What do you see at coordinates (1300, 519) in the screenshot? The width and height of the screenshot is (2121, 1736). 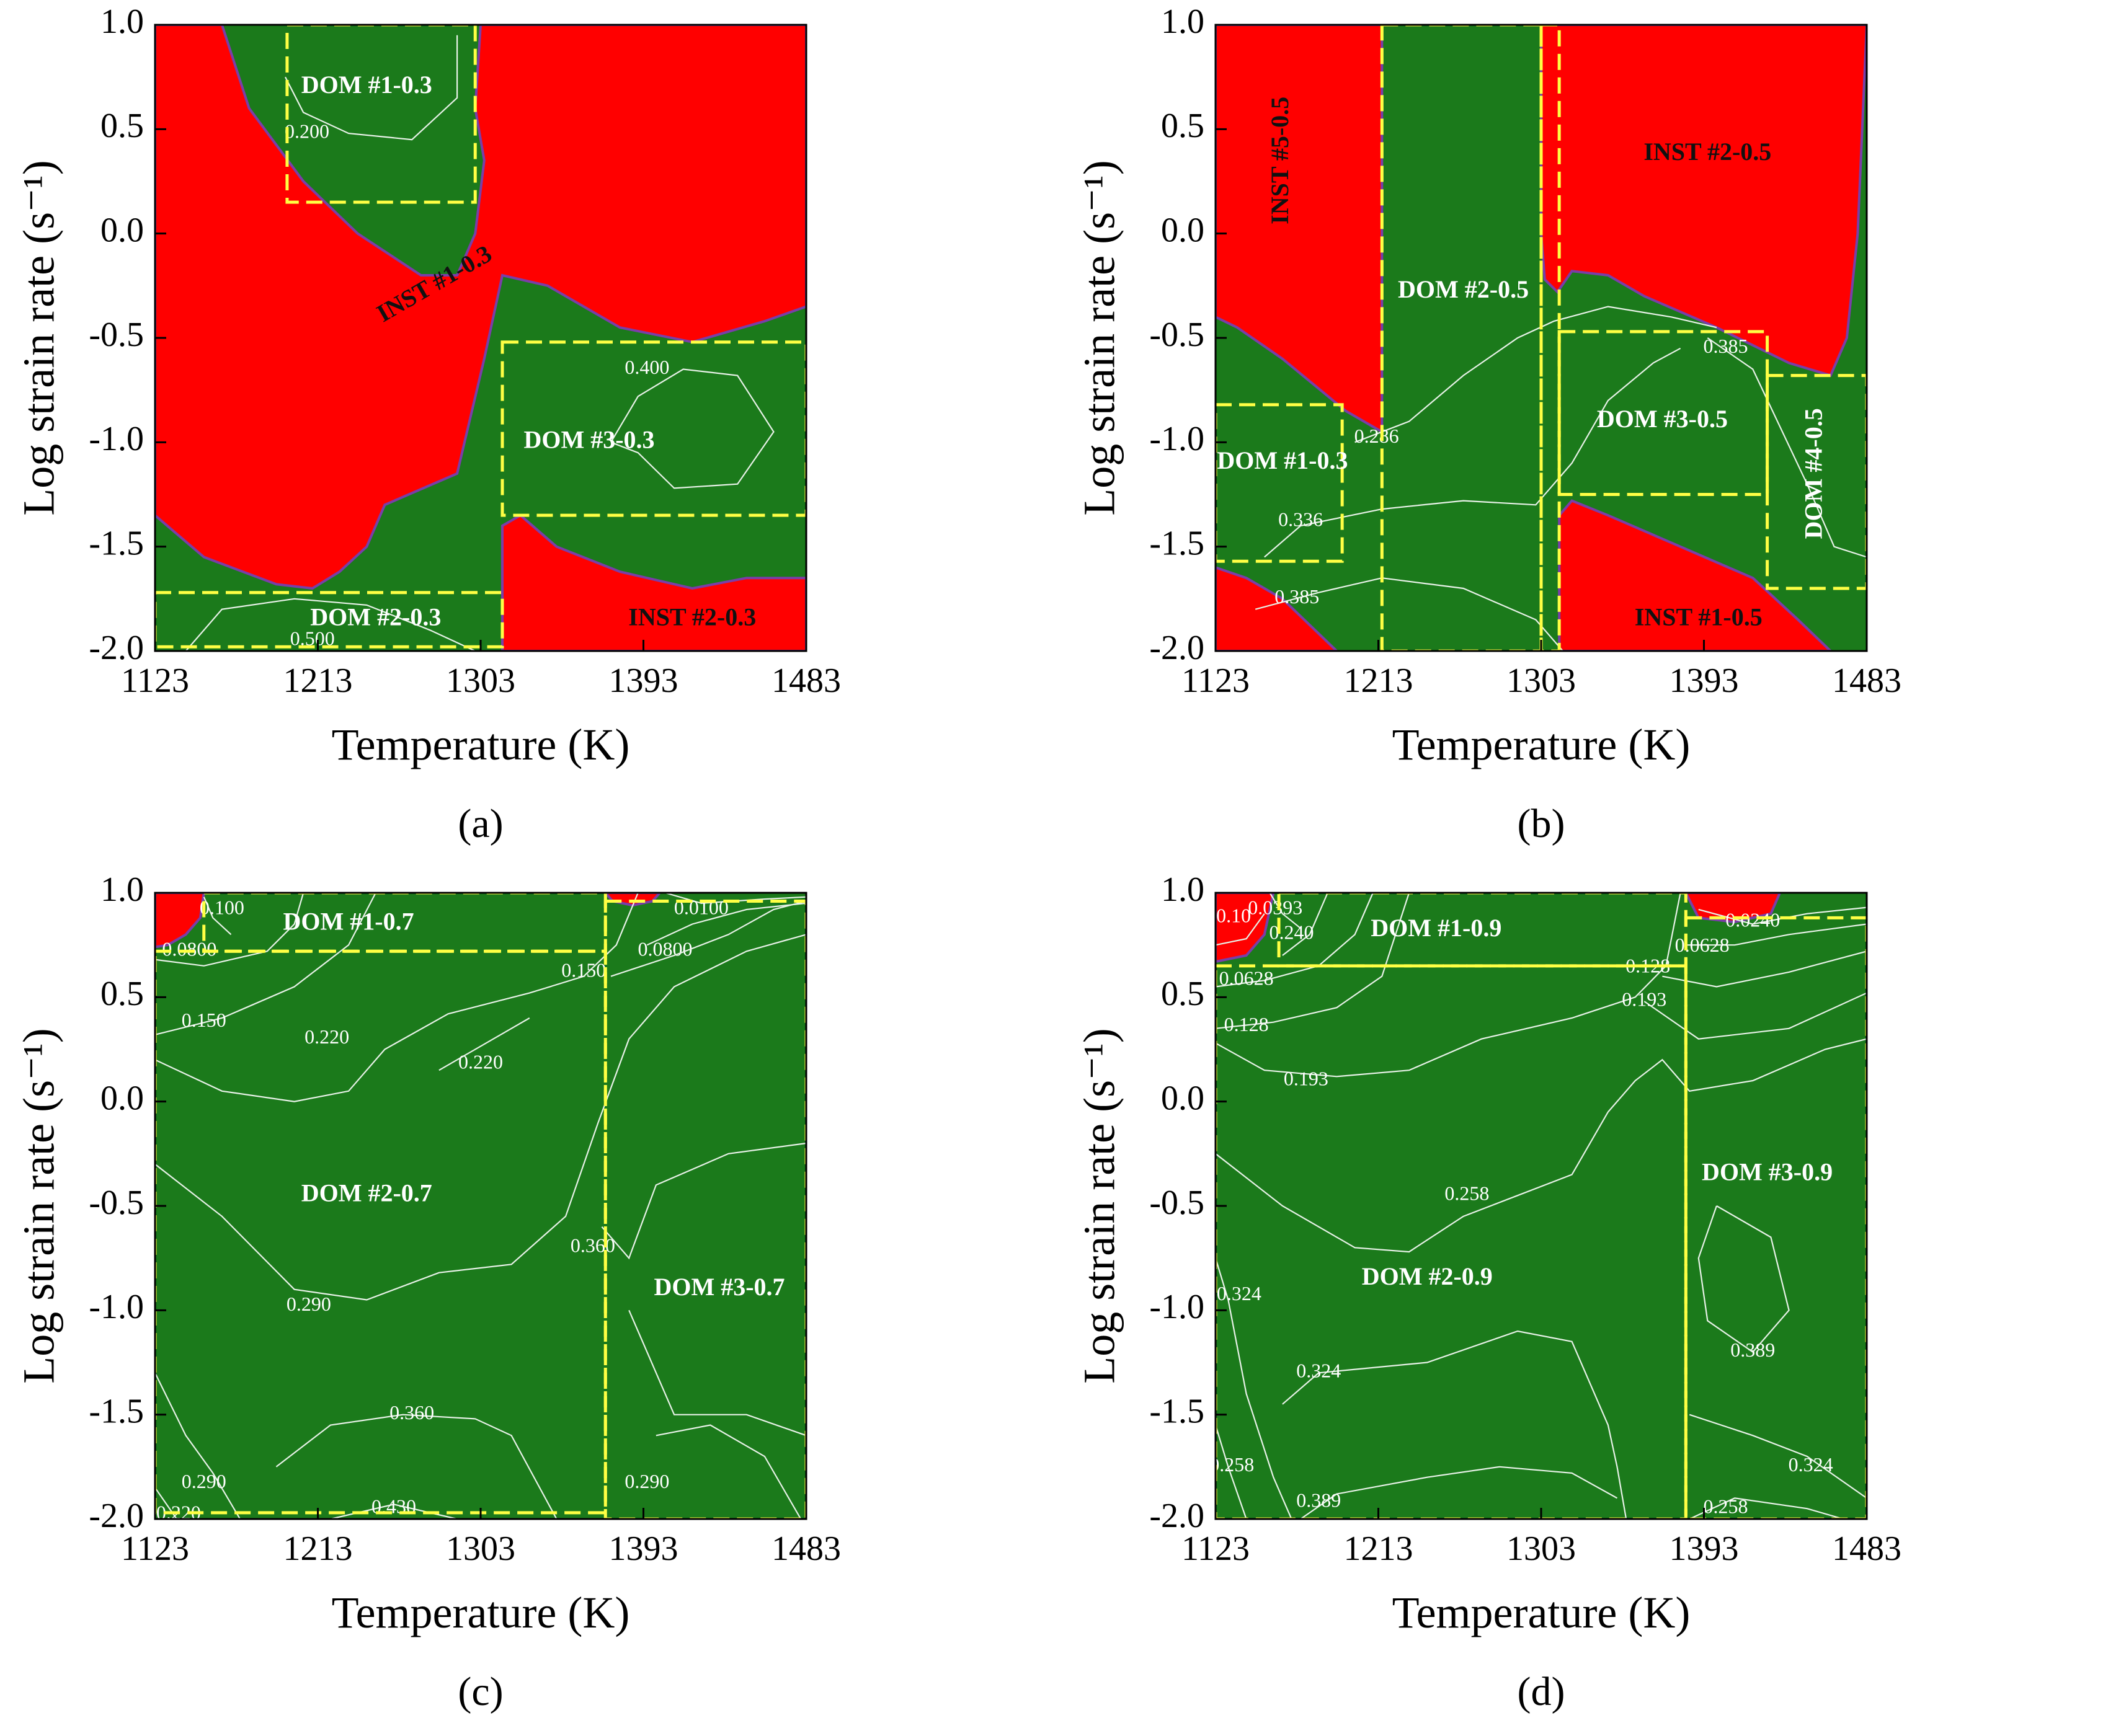 I see `contour-label: 0.336` at bounding box center [1300, 519].